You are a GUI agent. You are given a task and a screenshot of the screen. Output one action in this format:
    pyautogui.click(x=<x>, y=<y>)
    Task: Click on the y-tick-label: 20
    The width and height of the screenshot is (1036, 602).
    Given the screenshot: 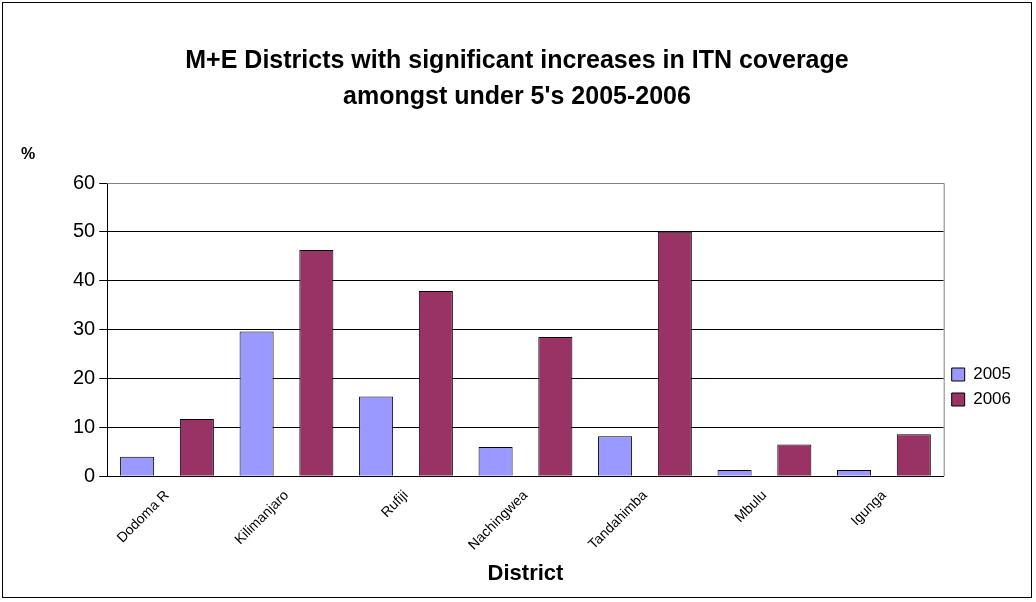 What is the action you would take?
    pyautogui.click(x=84, y=377)
    